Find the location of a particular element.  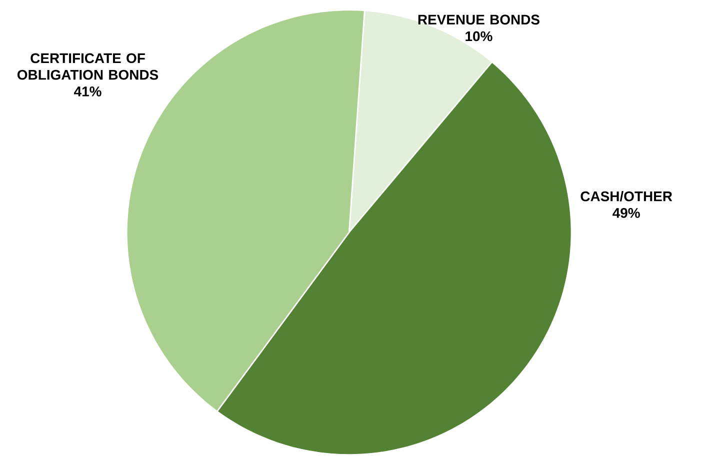

data-label: 10% is located at coordinates (479, 36).